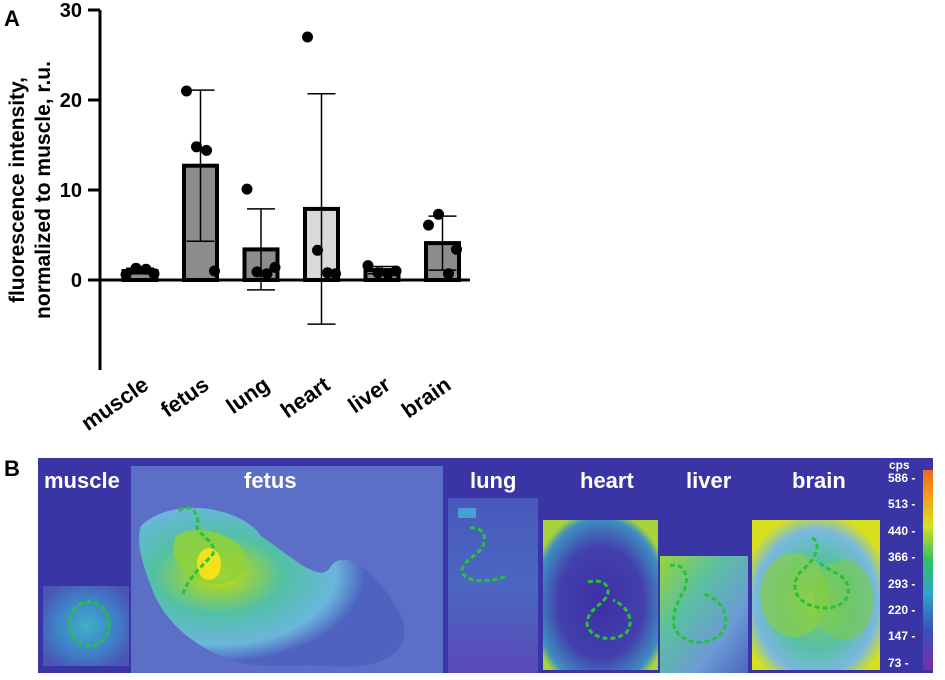 The width and height of the screenshot is (945, 680). I want to click on x-axis-labels: muscle fetus lung heart liver brain, so click(265, 403).